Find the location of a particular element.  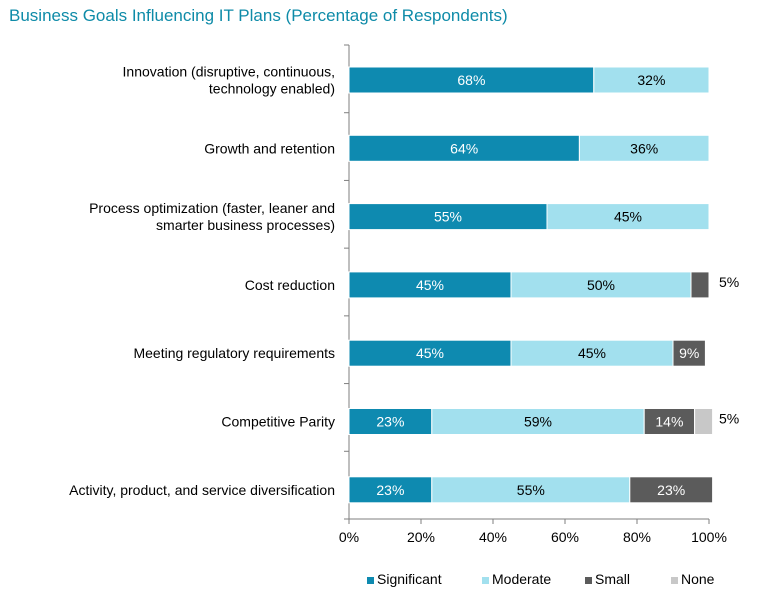

data-label: 14% is located at coordinates (669, 422).